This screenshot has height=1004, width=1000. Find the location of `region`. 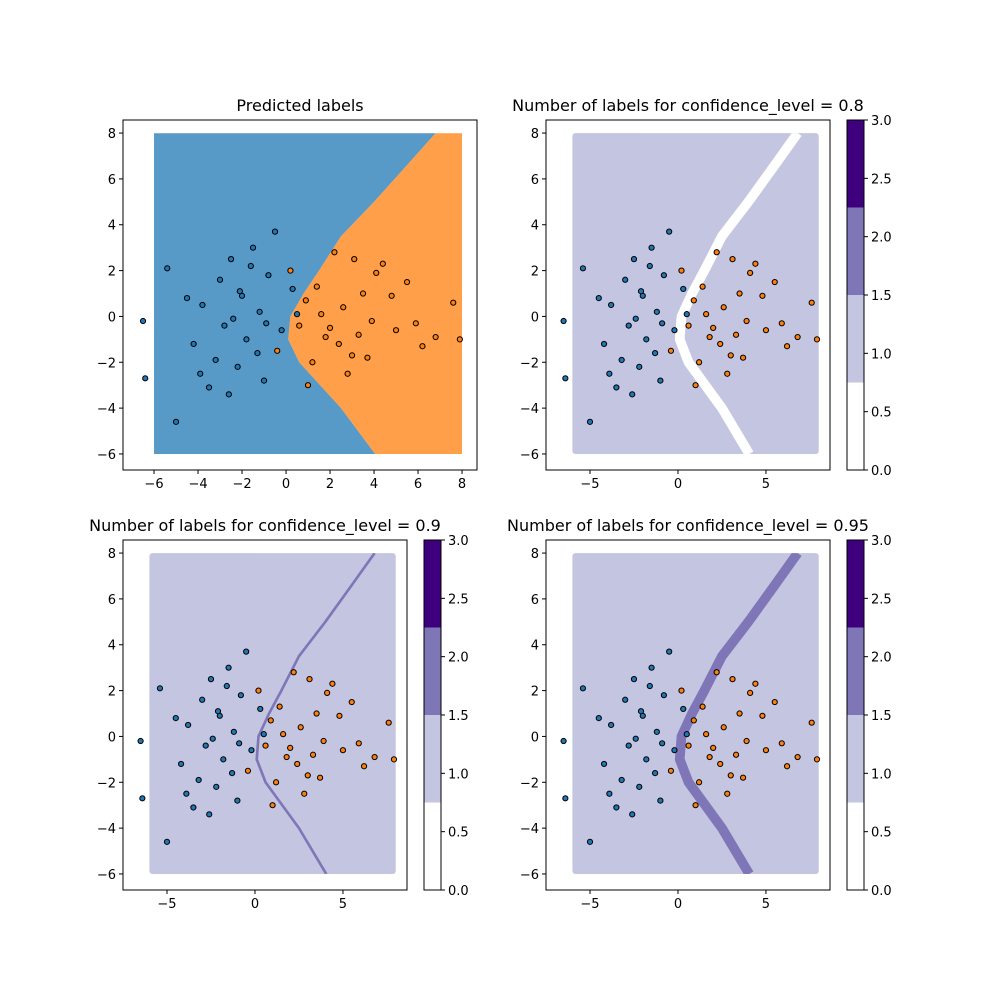

region is located at coordinates (272, 713).